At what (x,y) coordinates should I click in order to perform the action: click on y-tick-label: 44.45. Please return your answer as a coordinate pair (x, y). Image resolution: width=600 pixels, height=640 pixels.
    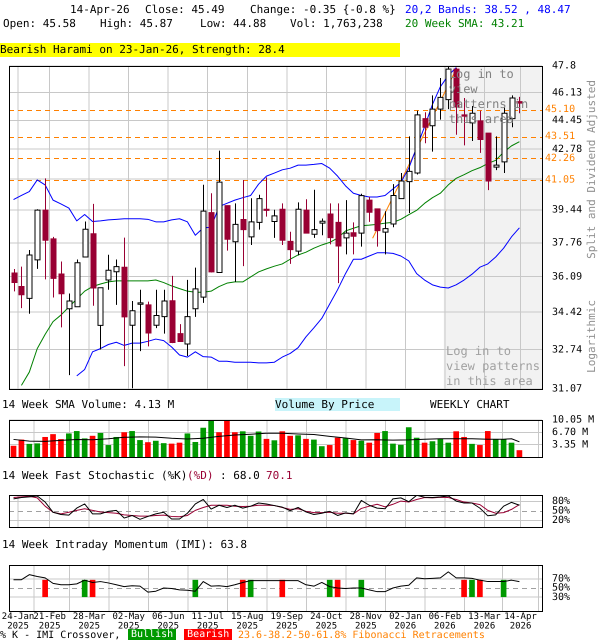
    Looking at the image, I should click on (567, 120).